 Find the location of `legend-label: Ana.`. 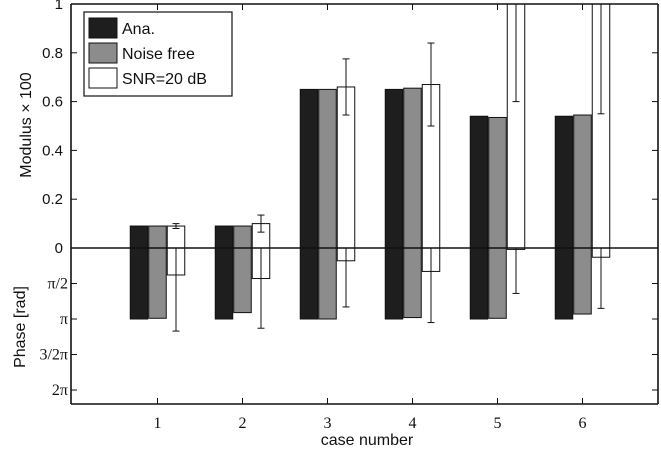

legend-label: Ana. is located at coordinates (138, 29).